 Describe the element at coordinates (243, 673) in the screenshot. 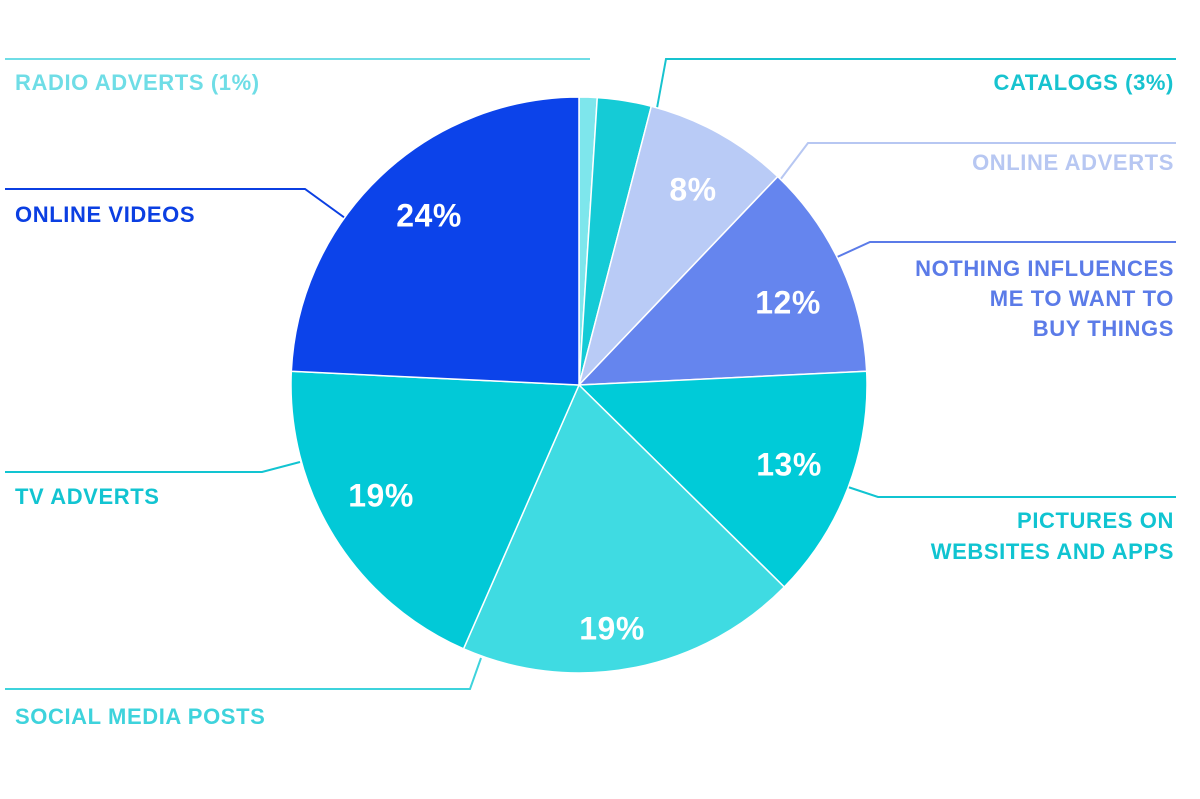

I see `leader-line-social-media-posts` at that location.